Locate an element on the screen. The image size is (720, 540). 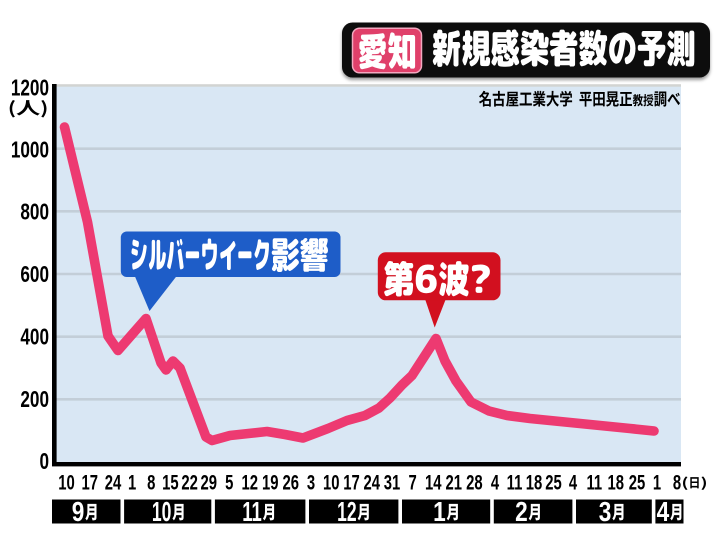
svg-text: 400 is located at coordinates (34, 337).